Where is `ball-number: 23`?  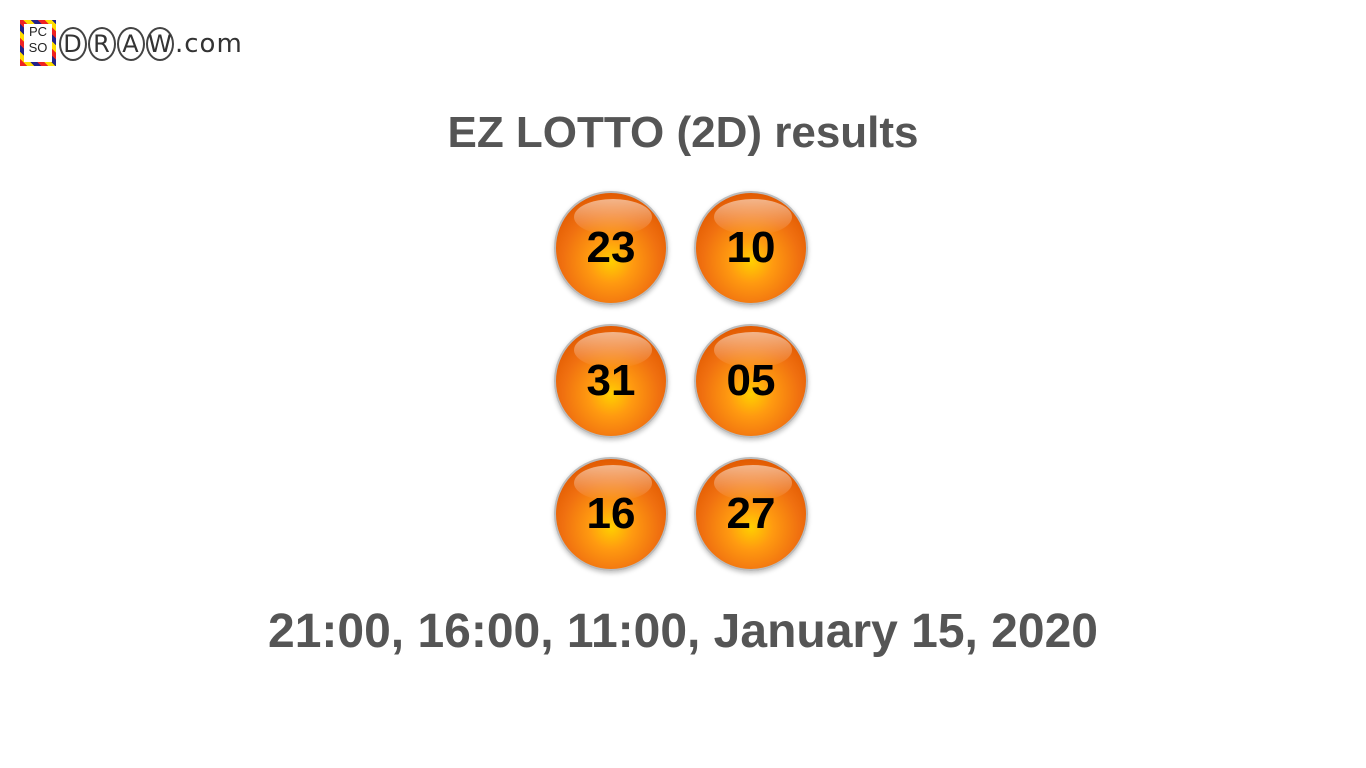
ball-number: 23 is located at coordinates (611, 247).